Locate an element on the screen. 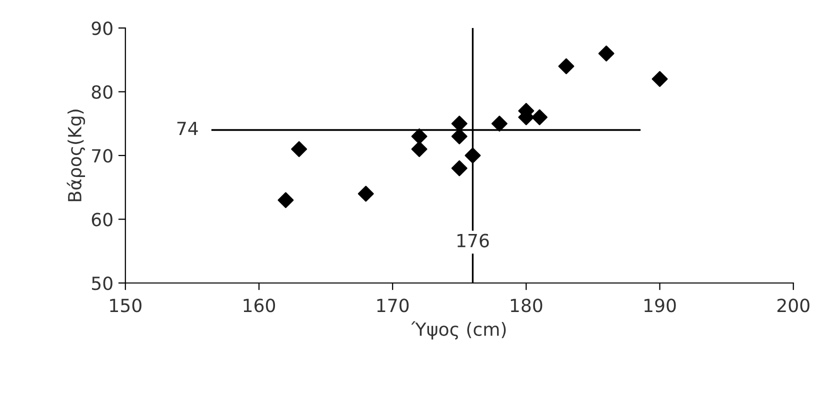  x-tick-label: 200 is located at coordinates (793, 305).